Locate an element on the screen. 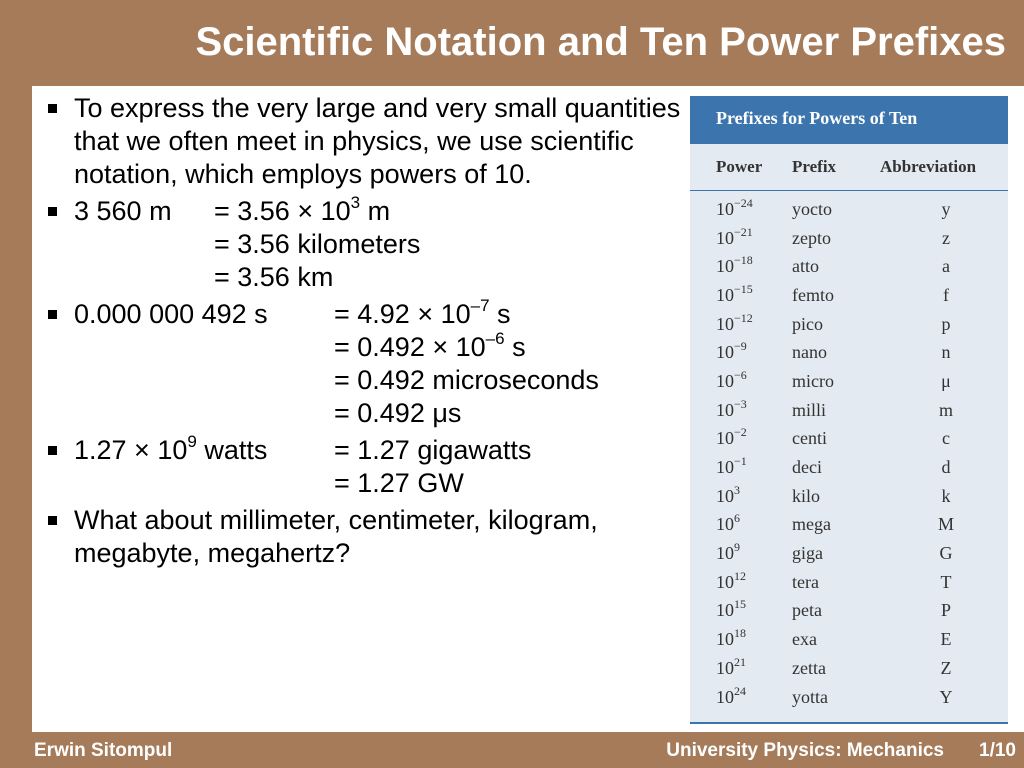 The height and width of the screenshot is (768, 1024). power-cell: 10−2 is located at coordinates (731, 437).